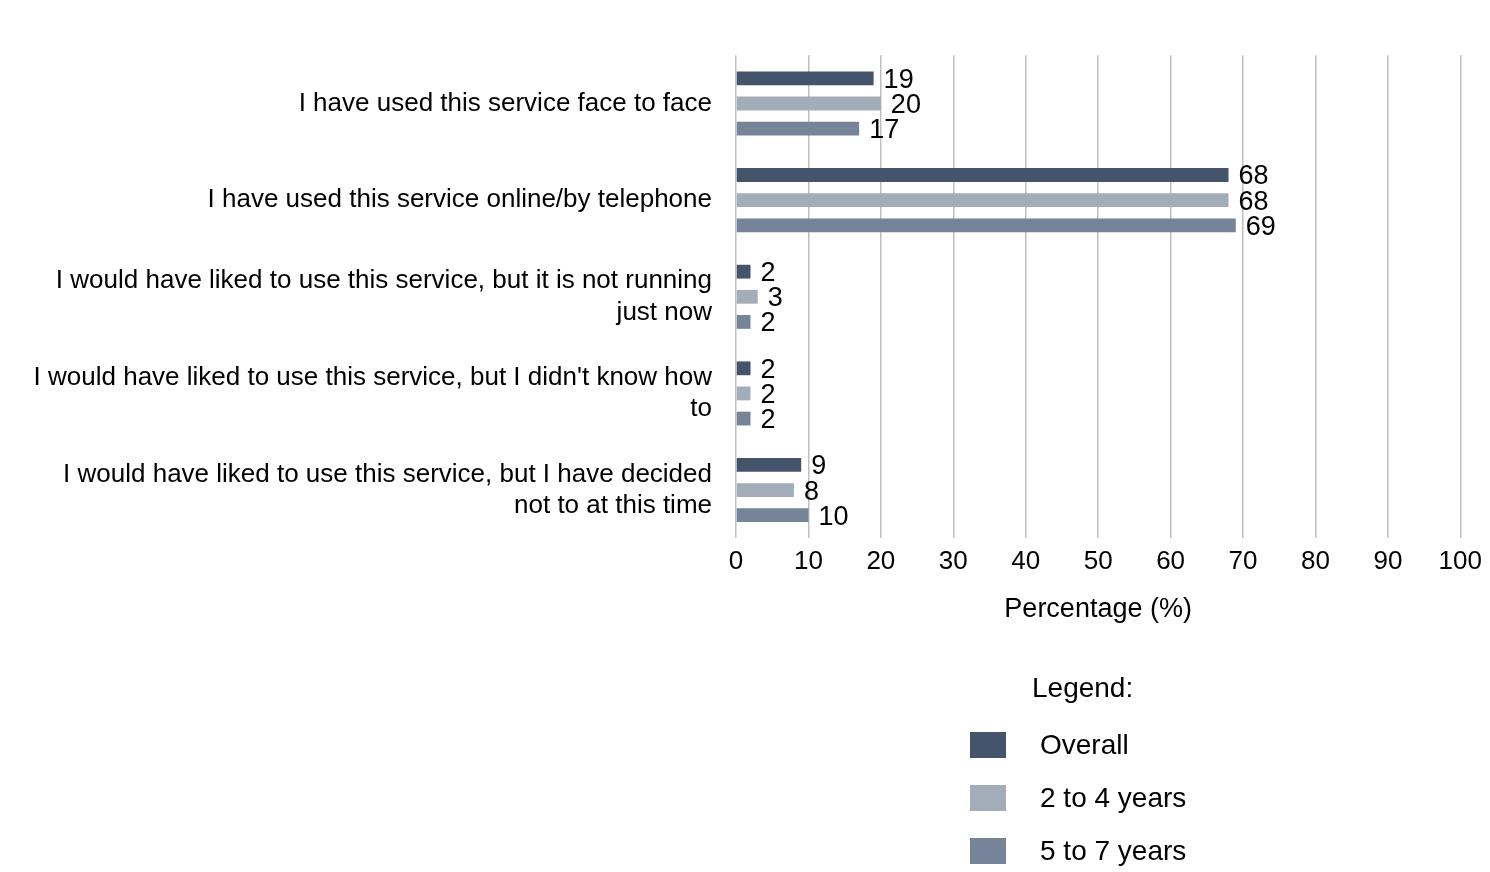  I want to click on y-tick-label: I have used this service face to face, so click(505, 101).